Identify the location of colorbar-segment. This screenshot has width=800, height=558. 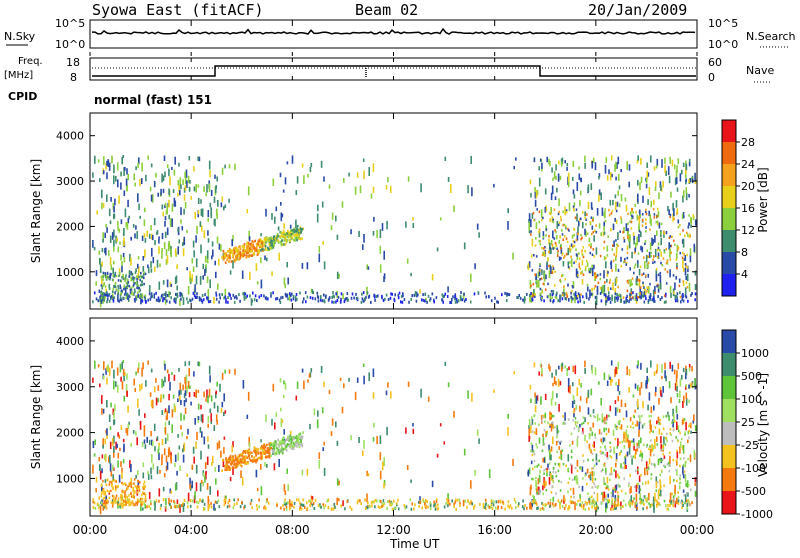
(729, 365).